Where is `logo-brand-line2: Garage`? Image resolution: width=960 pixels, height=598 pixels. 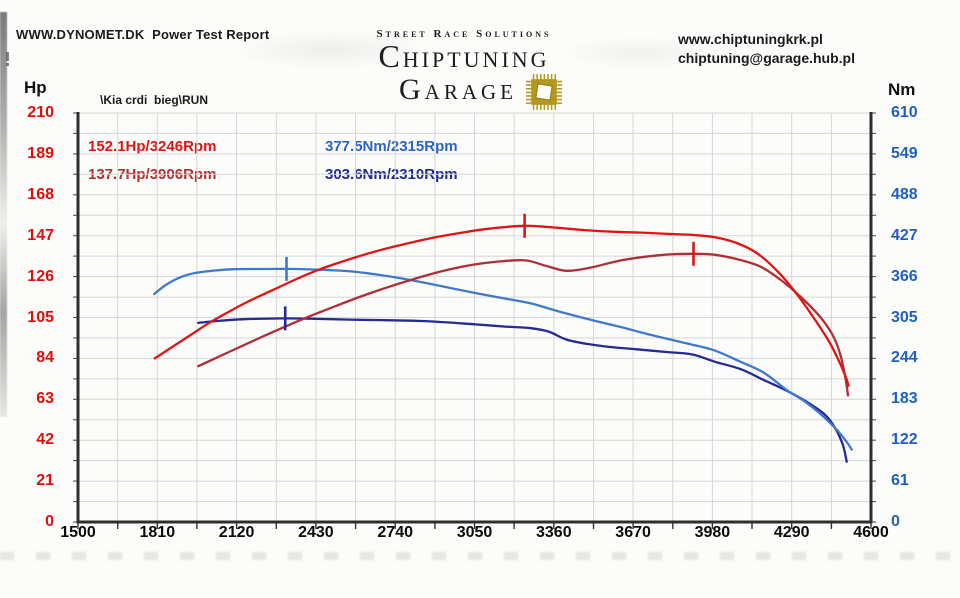
logo-brand-line2: Garage is located at coordinates (458, 89).